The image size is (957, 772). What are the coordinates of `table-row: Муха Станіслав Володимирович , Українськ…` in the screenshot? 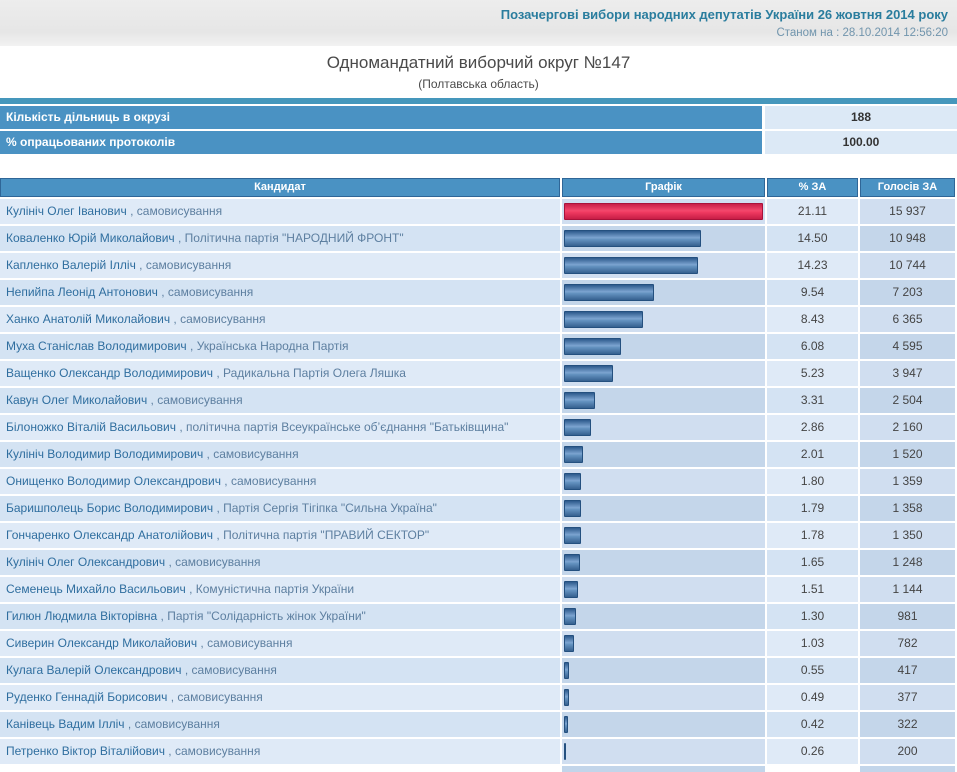 It's located at (478, 346).